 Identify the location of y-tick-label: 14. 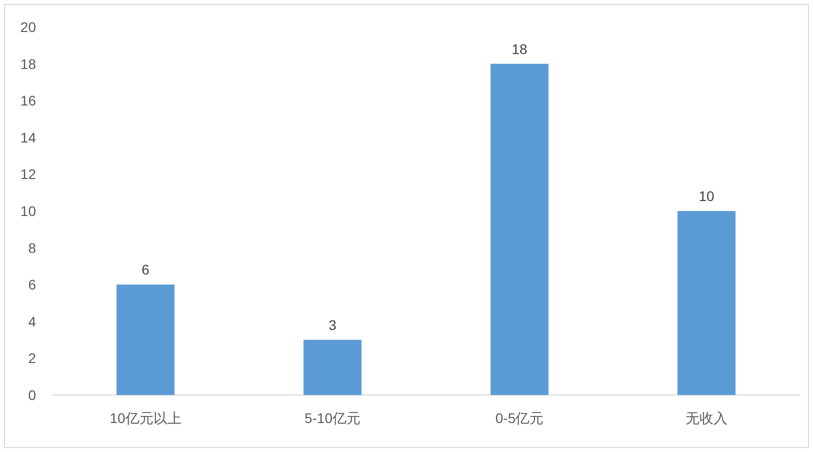
(28, 137).